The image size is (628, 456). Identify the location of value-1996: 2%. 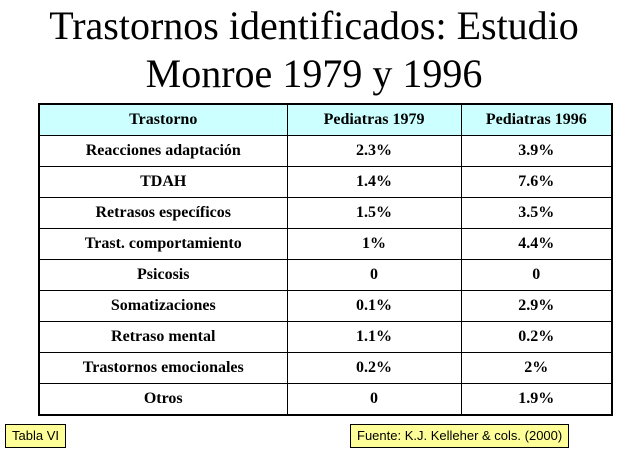
(536, 368).